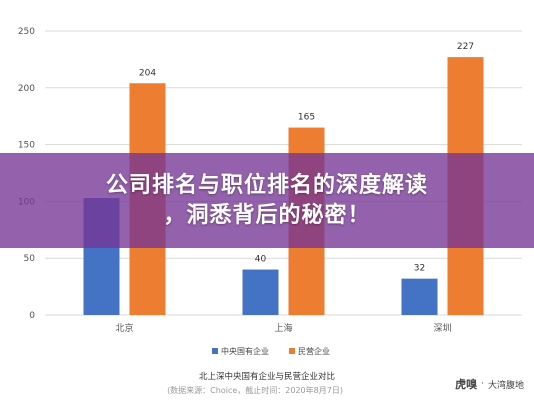 This screenshot has height=400, width=534. I want to click on watermark-logo: 虎嗅, so click(466, 384).